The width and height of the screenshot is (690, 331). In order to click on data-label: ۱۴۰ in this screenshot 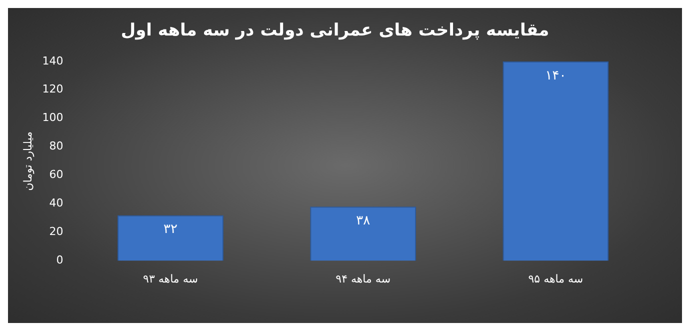, I will do `click(555, 76)`.